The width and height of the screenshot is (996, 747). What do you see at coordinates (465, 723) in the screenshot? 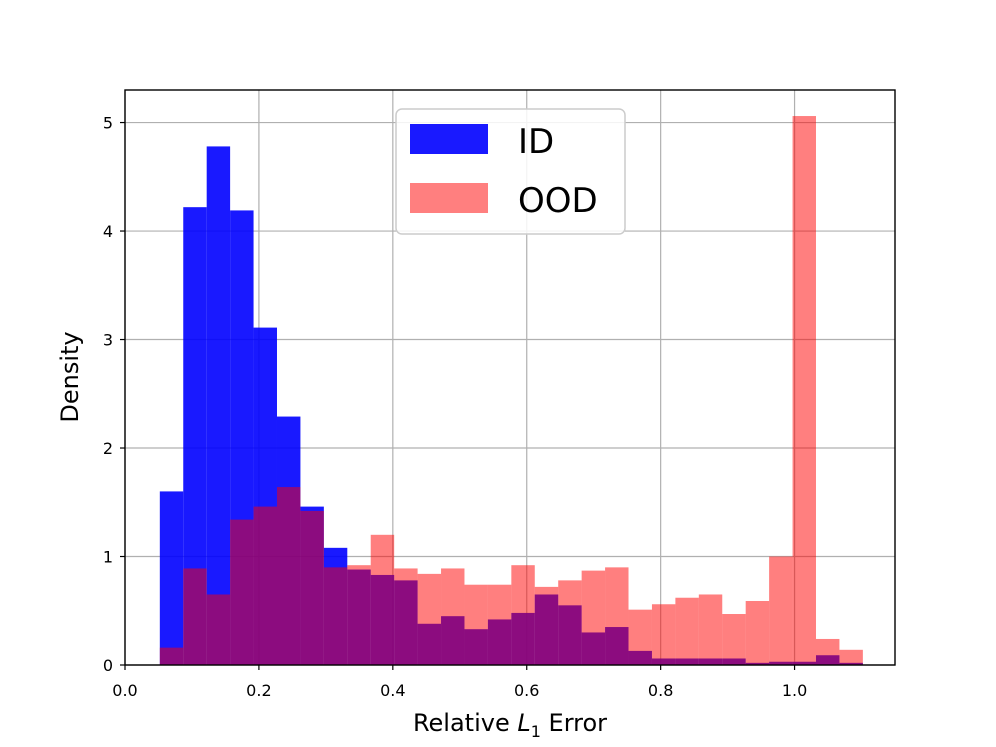
I see `x-axis-label-prefix: Relative` at bounding box center [465, 723].